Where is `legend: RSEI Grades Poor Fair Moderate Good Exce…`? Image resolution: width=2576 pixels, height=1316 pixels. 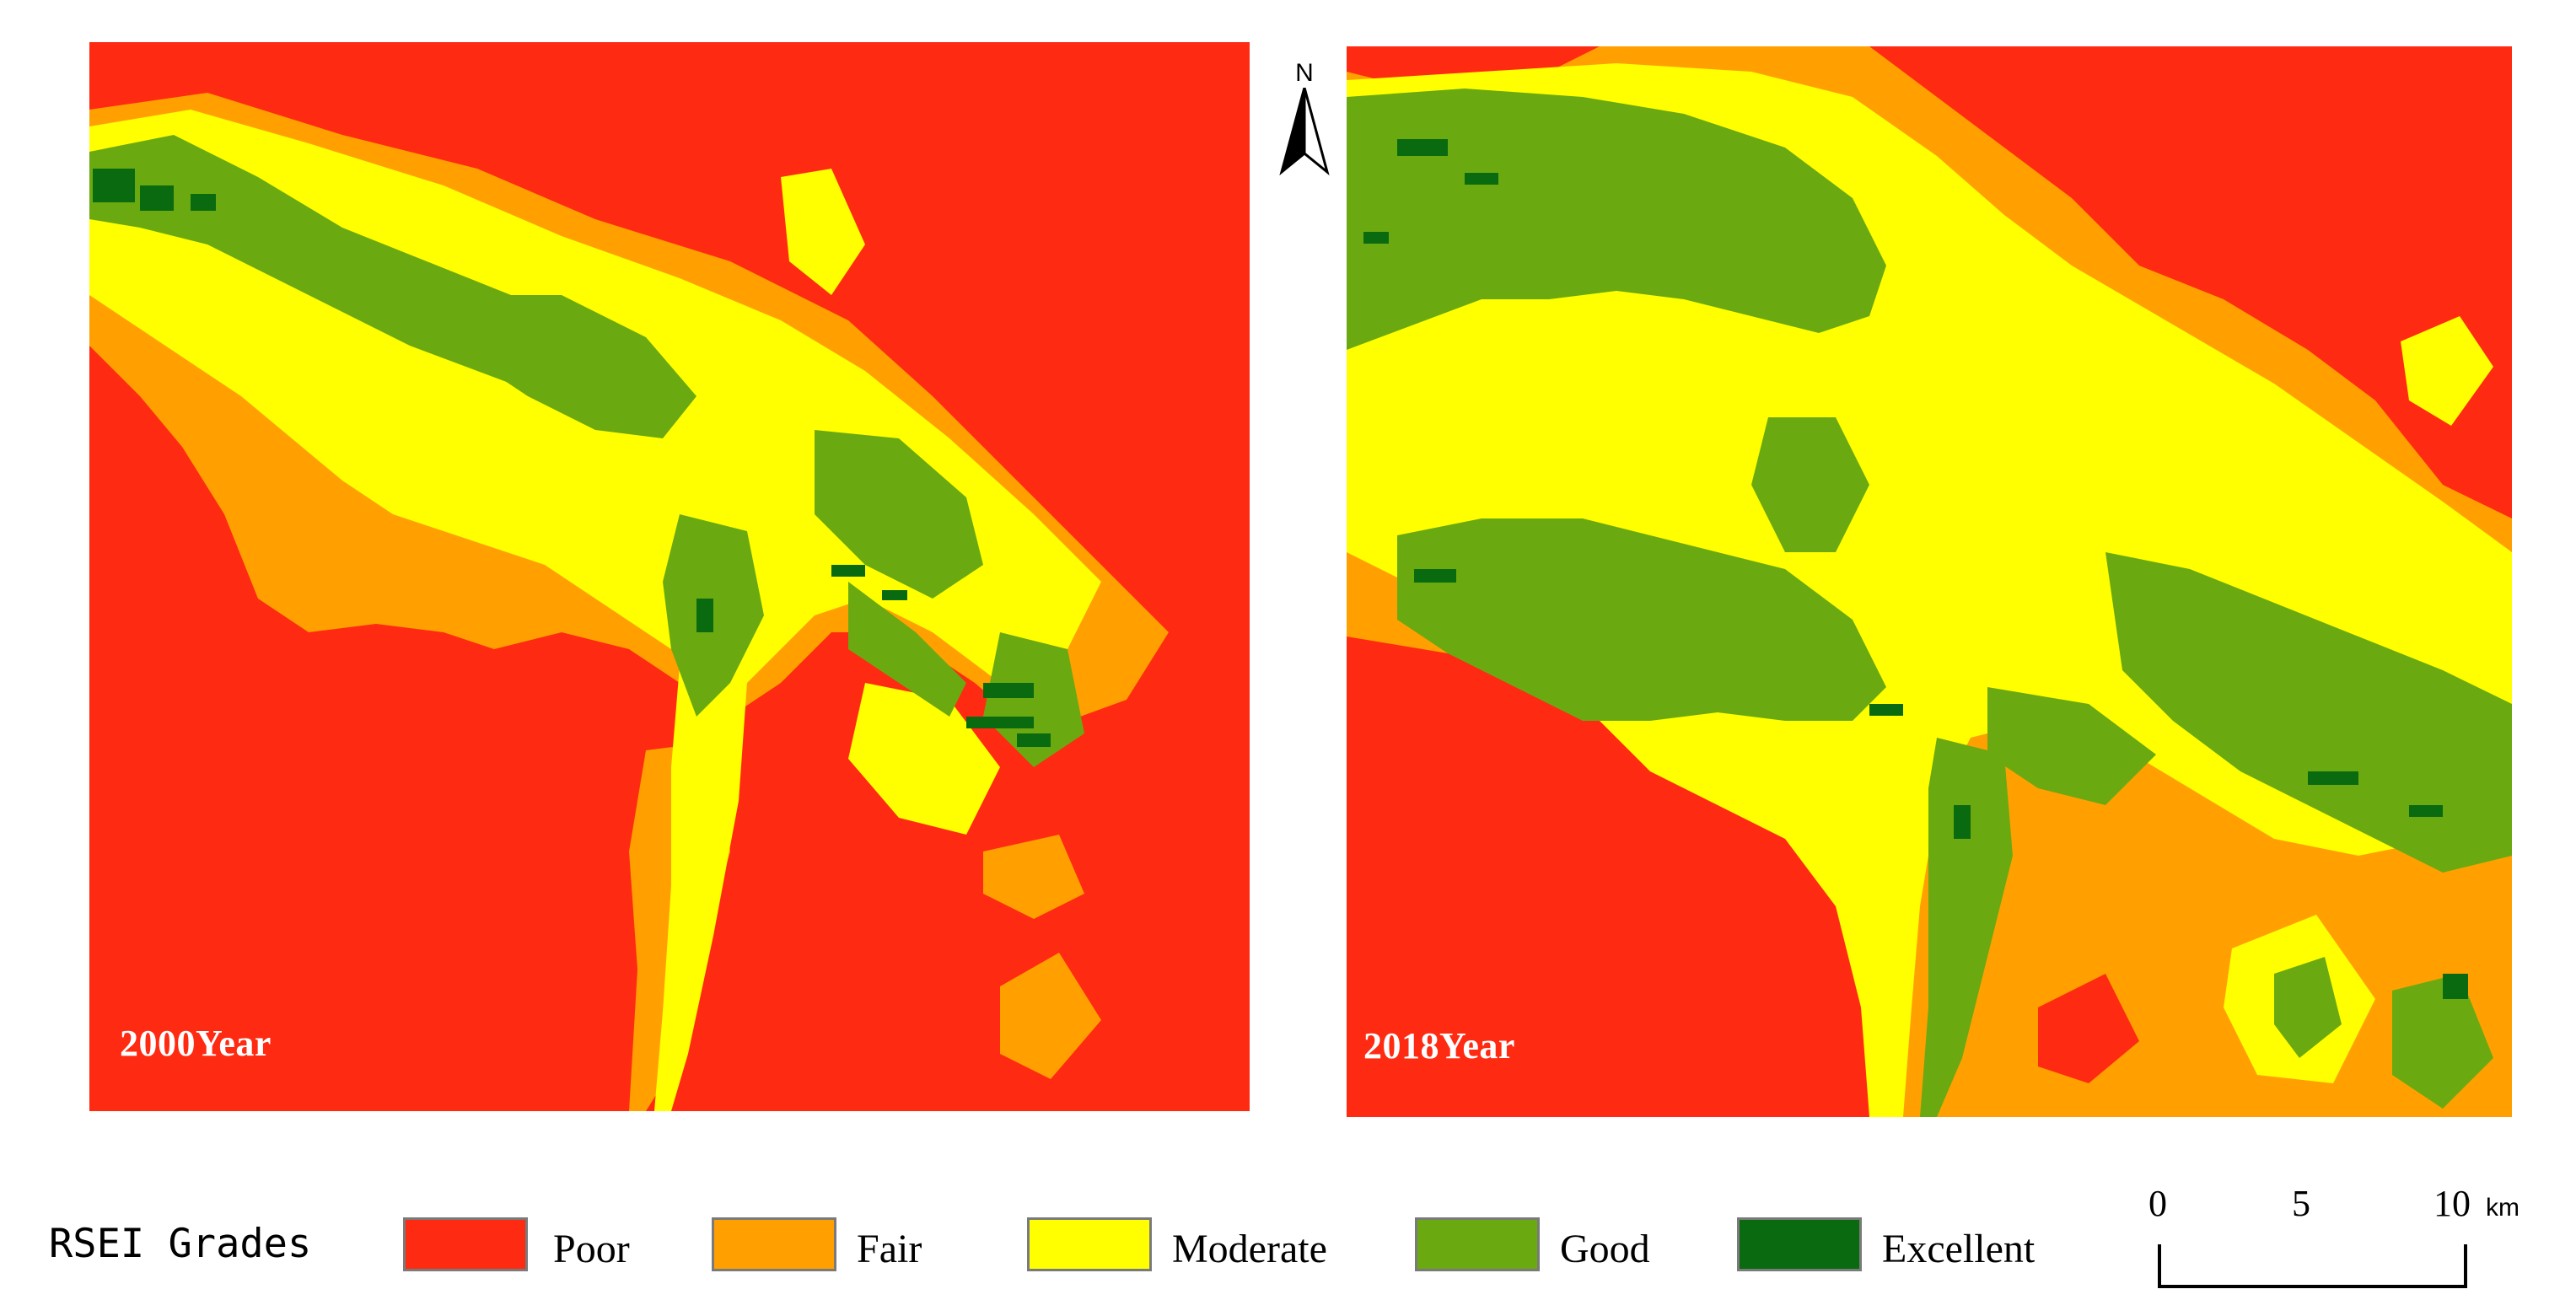 legend: RSEI Grades Poor Fair Moderate Good Exce… is located at coordinates (1069, 1243).